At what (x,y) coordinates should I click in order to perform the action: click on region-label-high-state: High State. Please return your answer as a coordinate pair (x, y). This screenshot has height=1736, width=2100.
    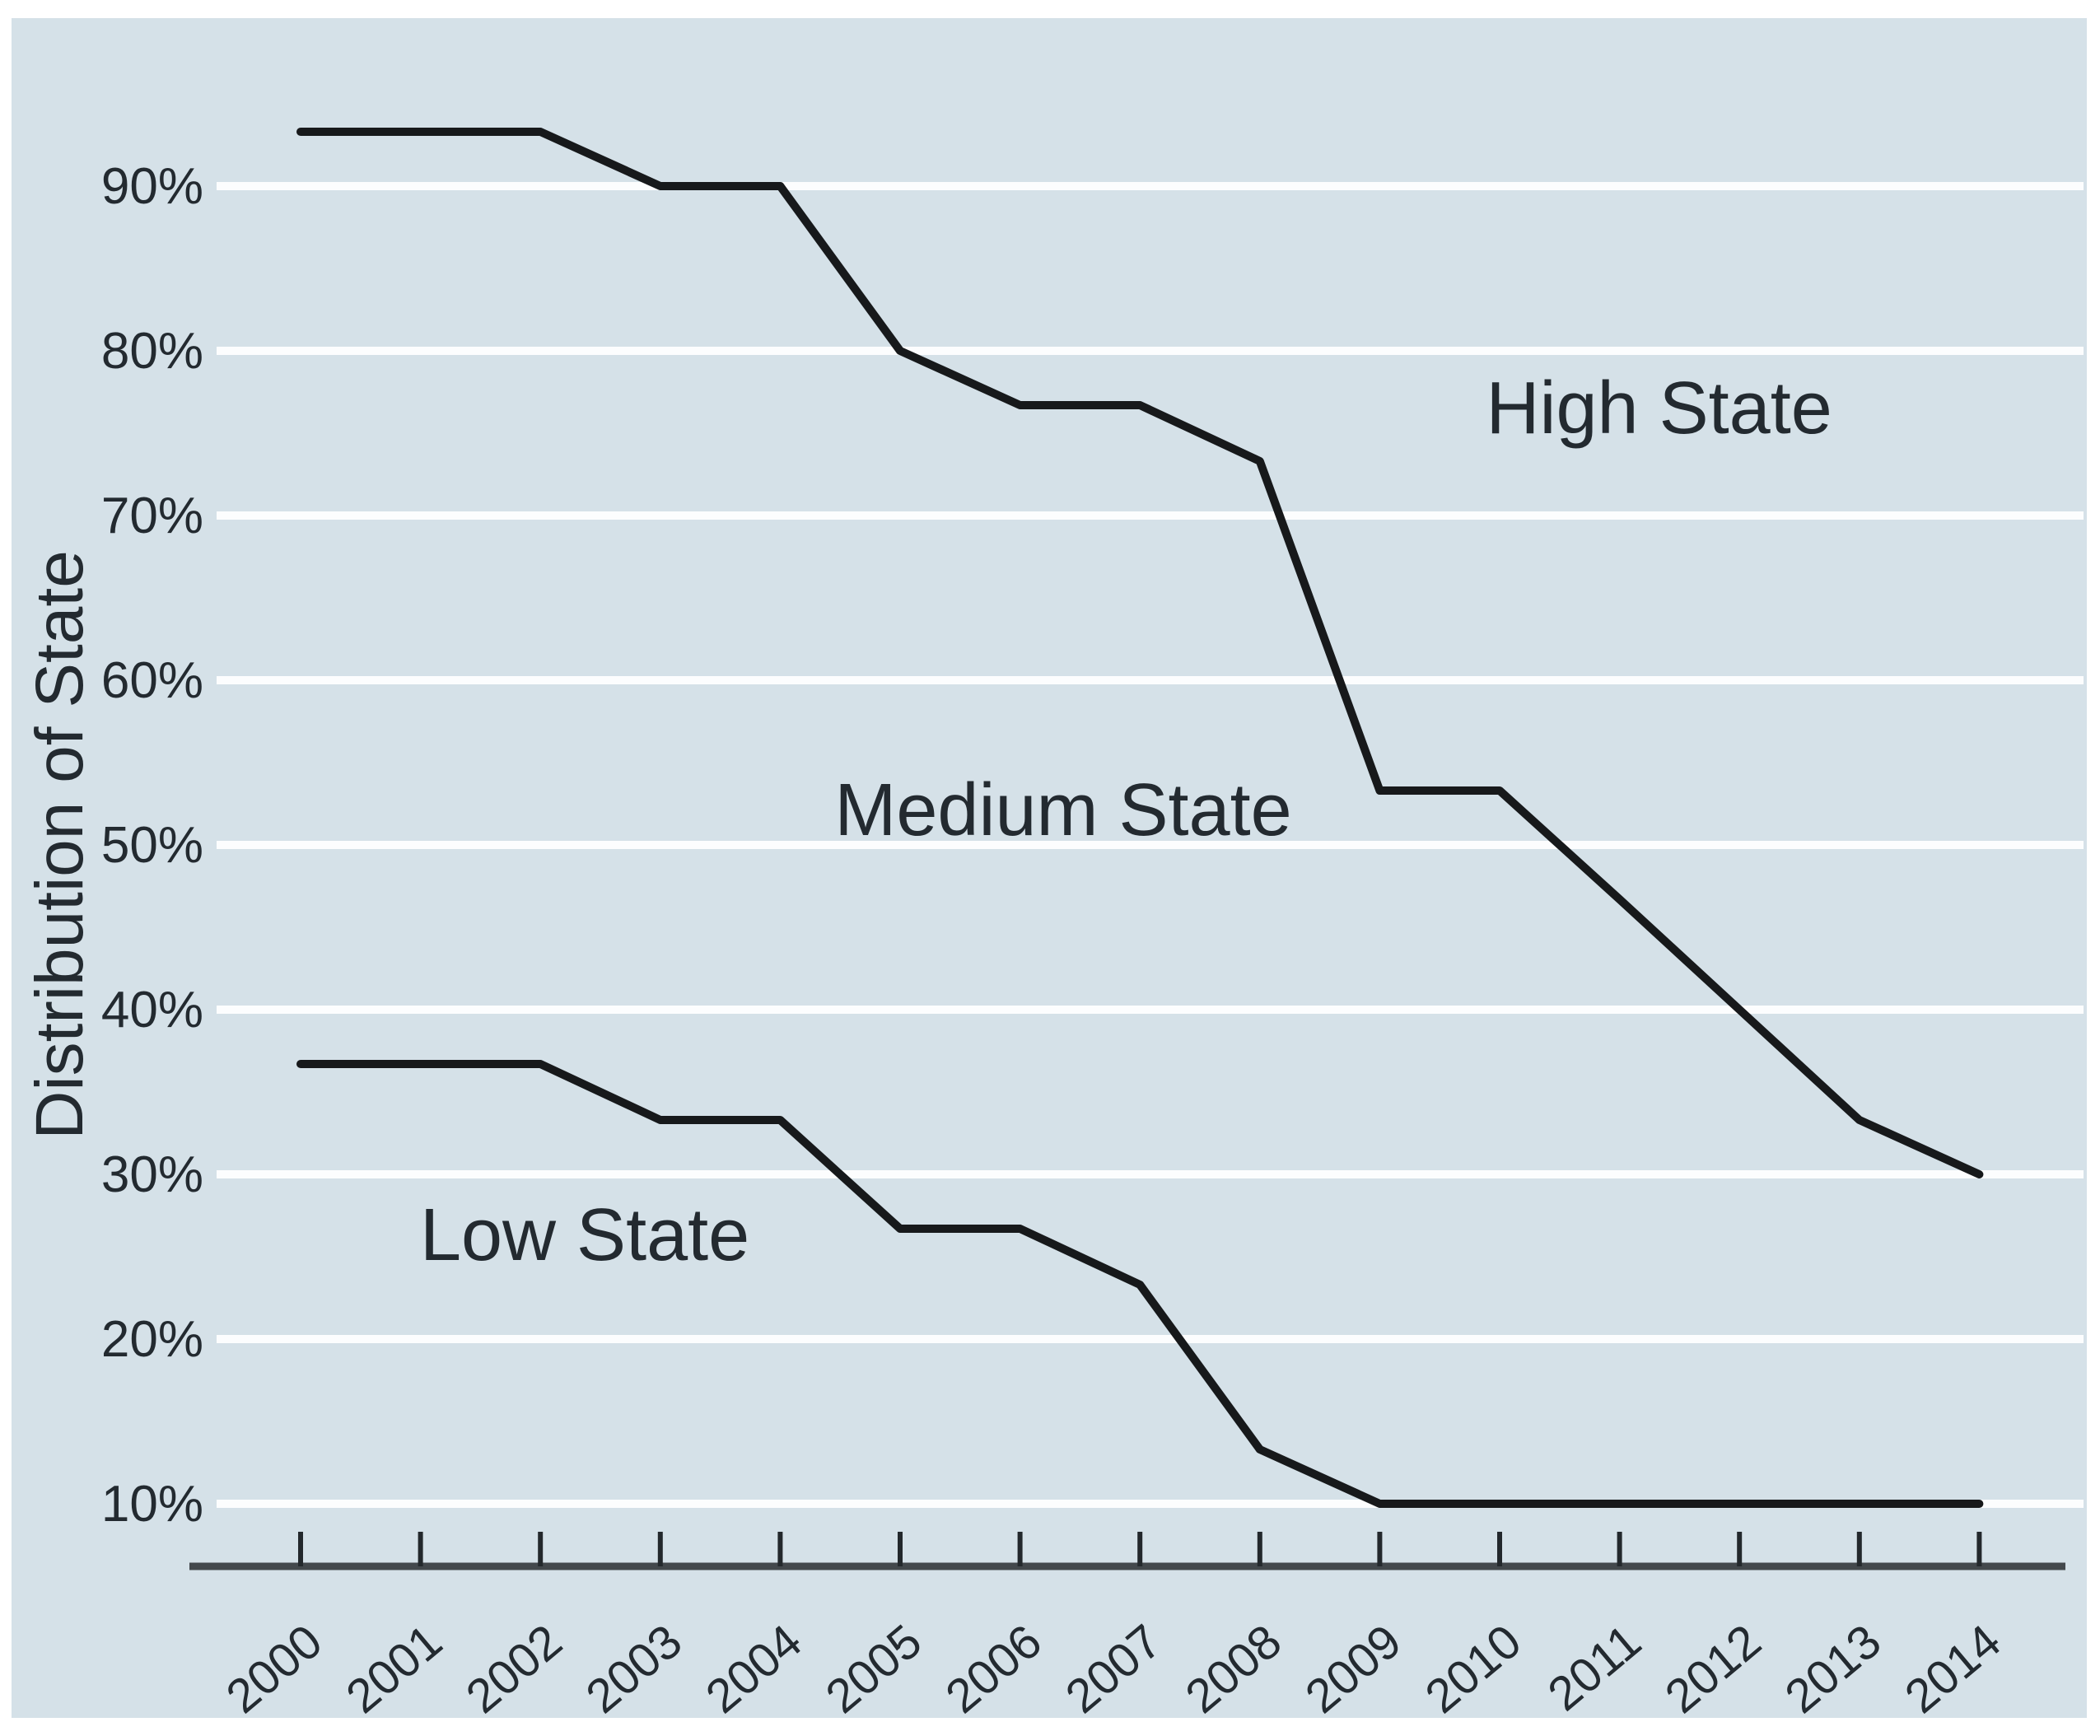
    Looking at the image, I should click on (1659, 408).